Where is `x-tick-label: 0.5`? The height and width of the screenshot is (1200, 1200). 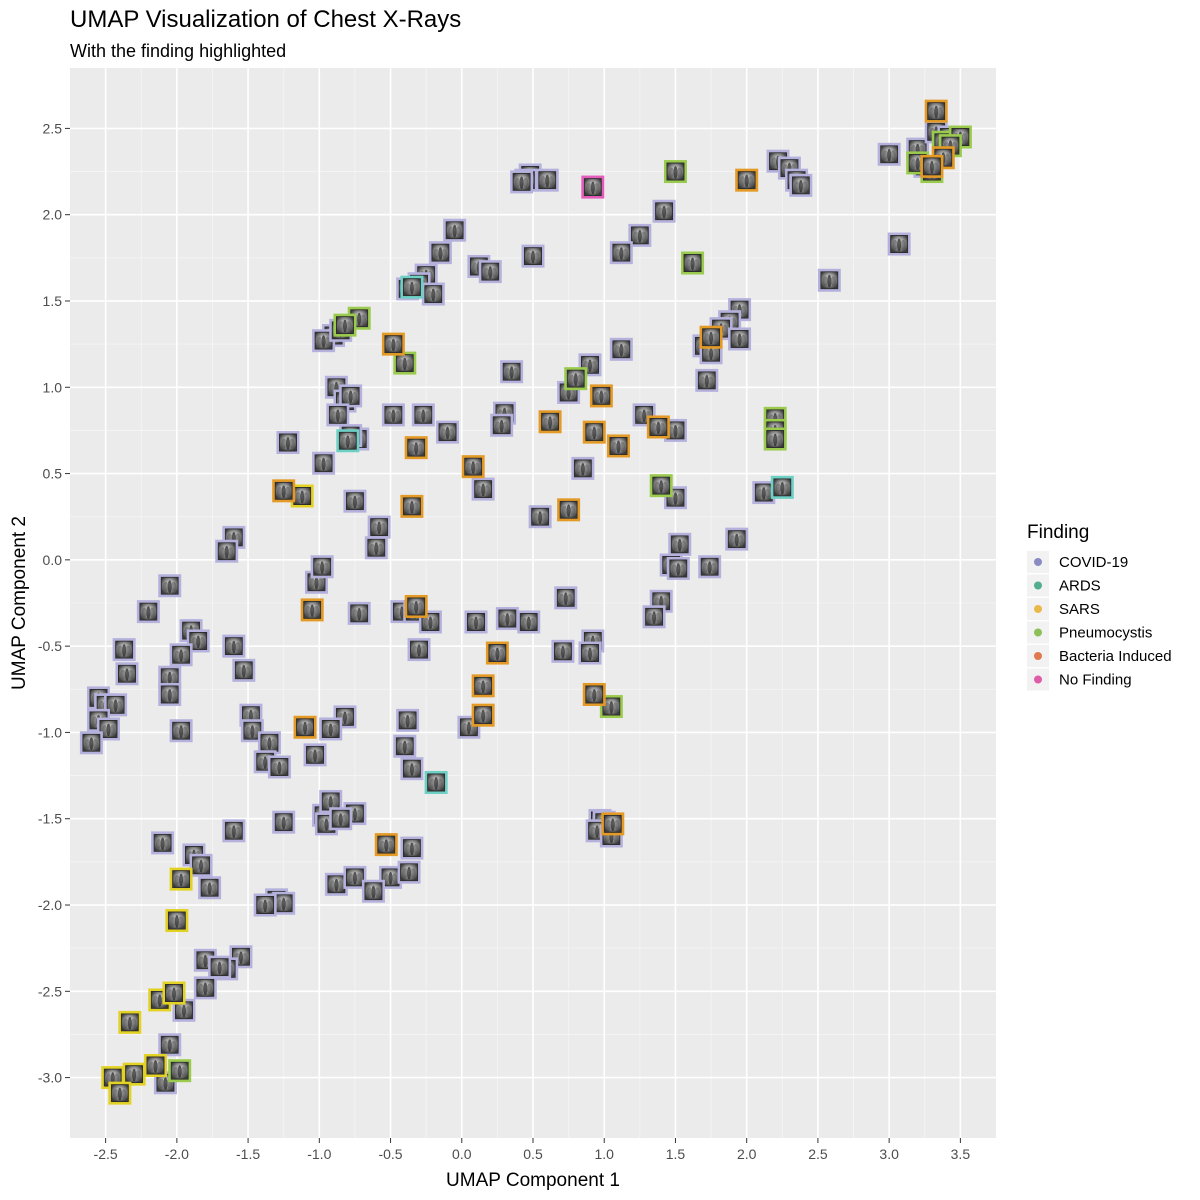 x-tick-label: 0.5 is located at coordinates (533, 1154).